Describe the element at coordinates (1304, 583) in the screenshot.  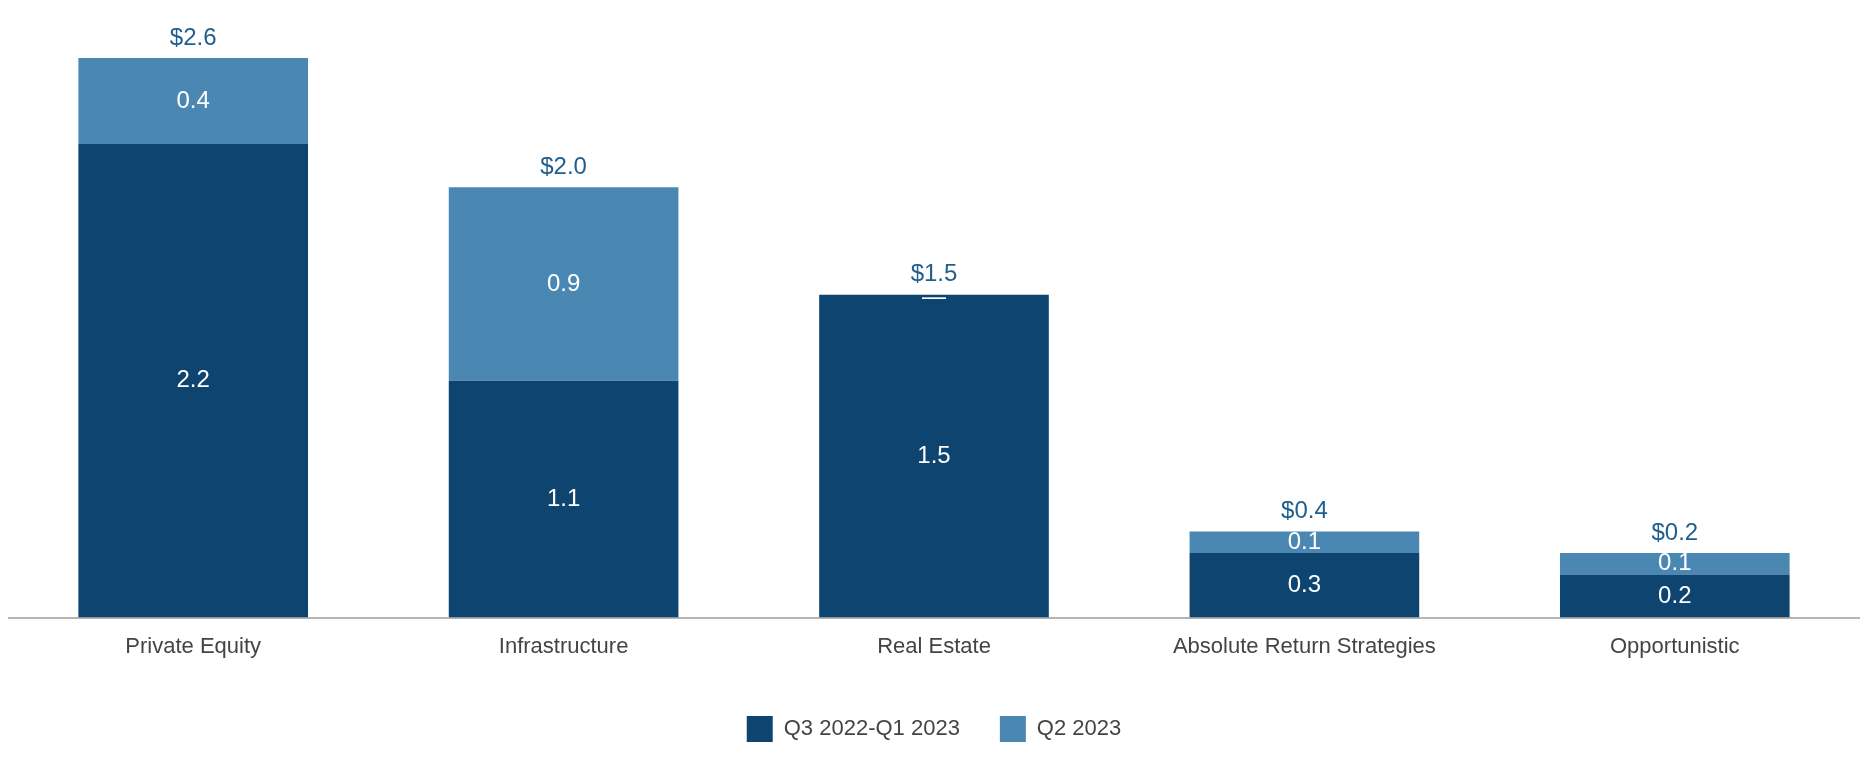
I see `data-label: 0.3` at that location.